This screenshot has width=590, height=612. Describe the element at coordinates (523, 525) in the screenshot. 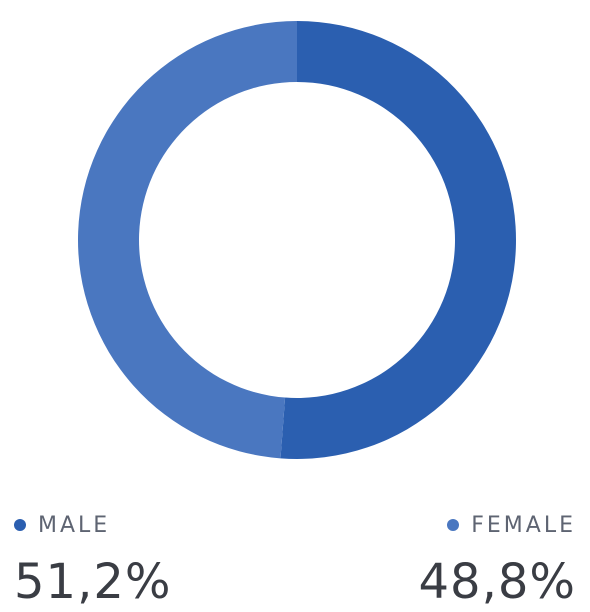

I see `legend-label-female: FEMALE` at that location.